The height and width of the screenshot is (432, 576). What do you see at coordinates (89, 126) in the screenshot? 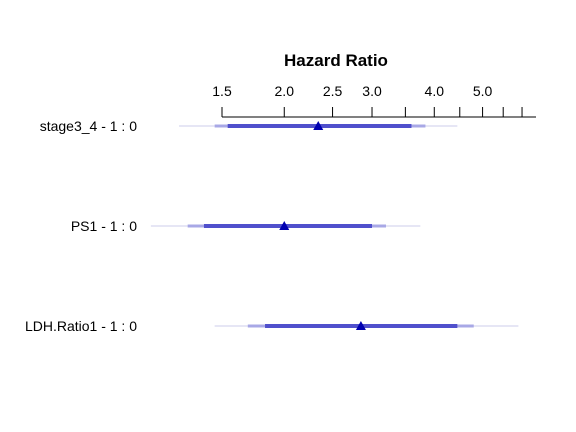
I see `row-label: stage3_4 - 1 : 0` at bounding box center [89, 126].